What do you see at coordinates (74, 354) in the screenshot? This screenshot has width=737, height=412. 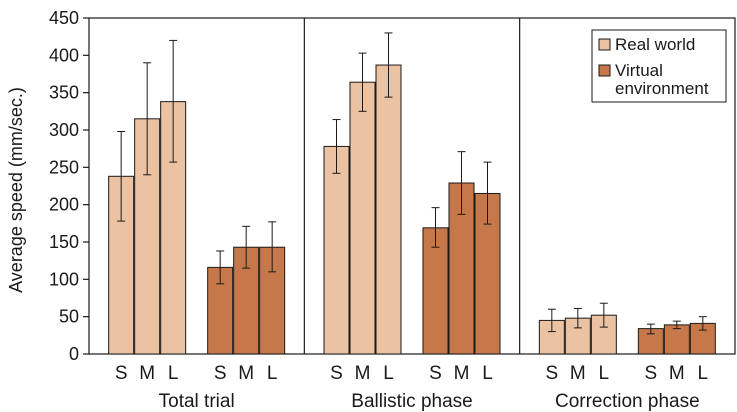 I see `y-tick-label: 0` at bounding box center [74, 354].